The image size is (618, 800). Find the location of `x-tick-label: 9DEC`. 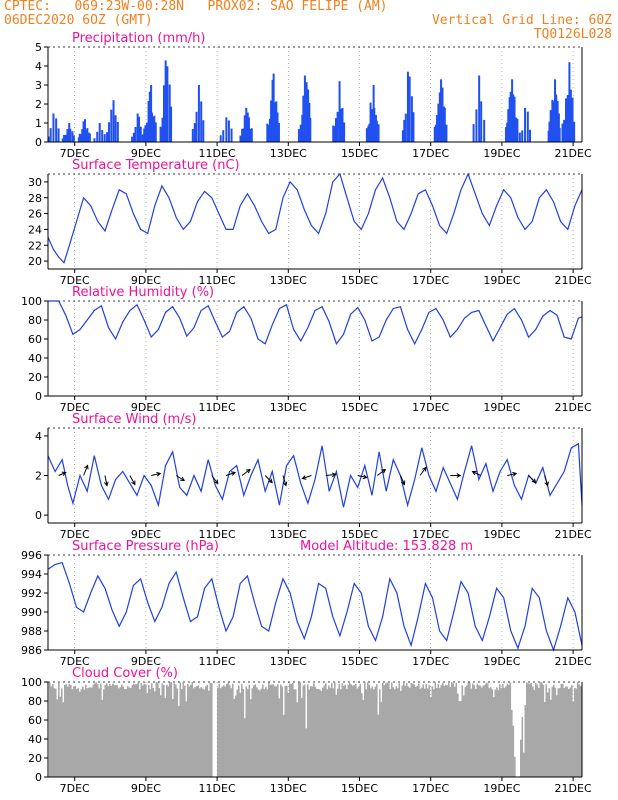

x-tick-label: 9DEC is located at coordinates (146, 661).